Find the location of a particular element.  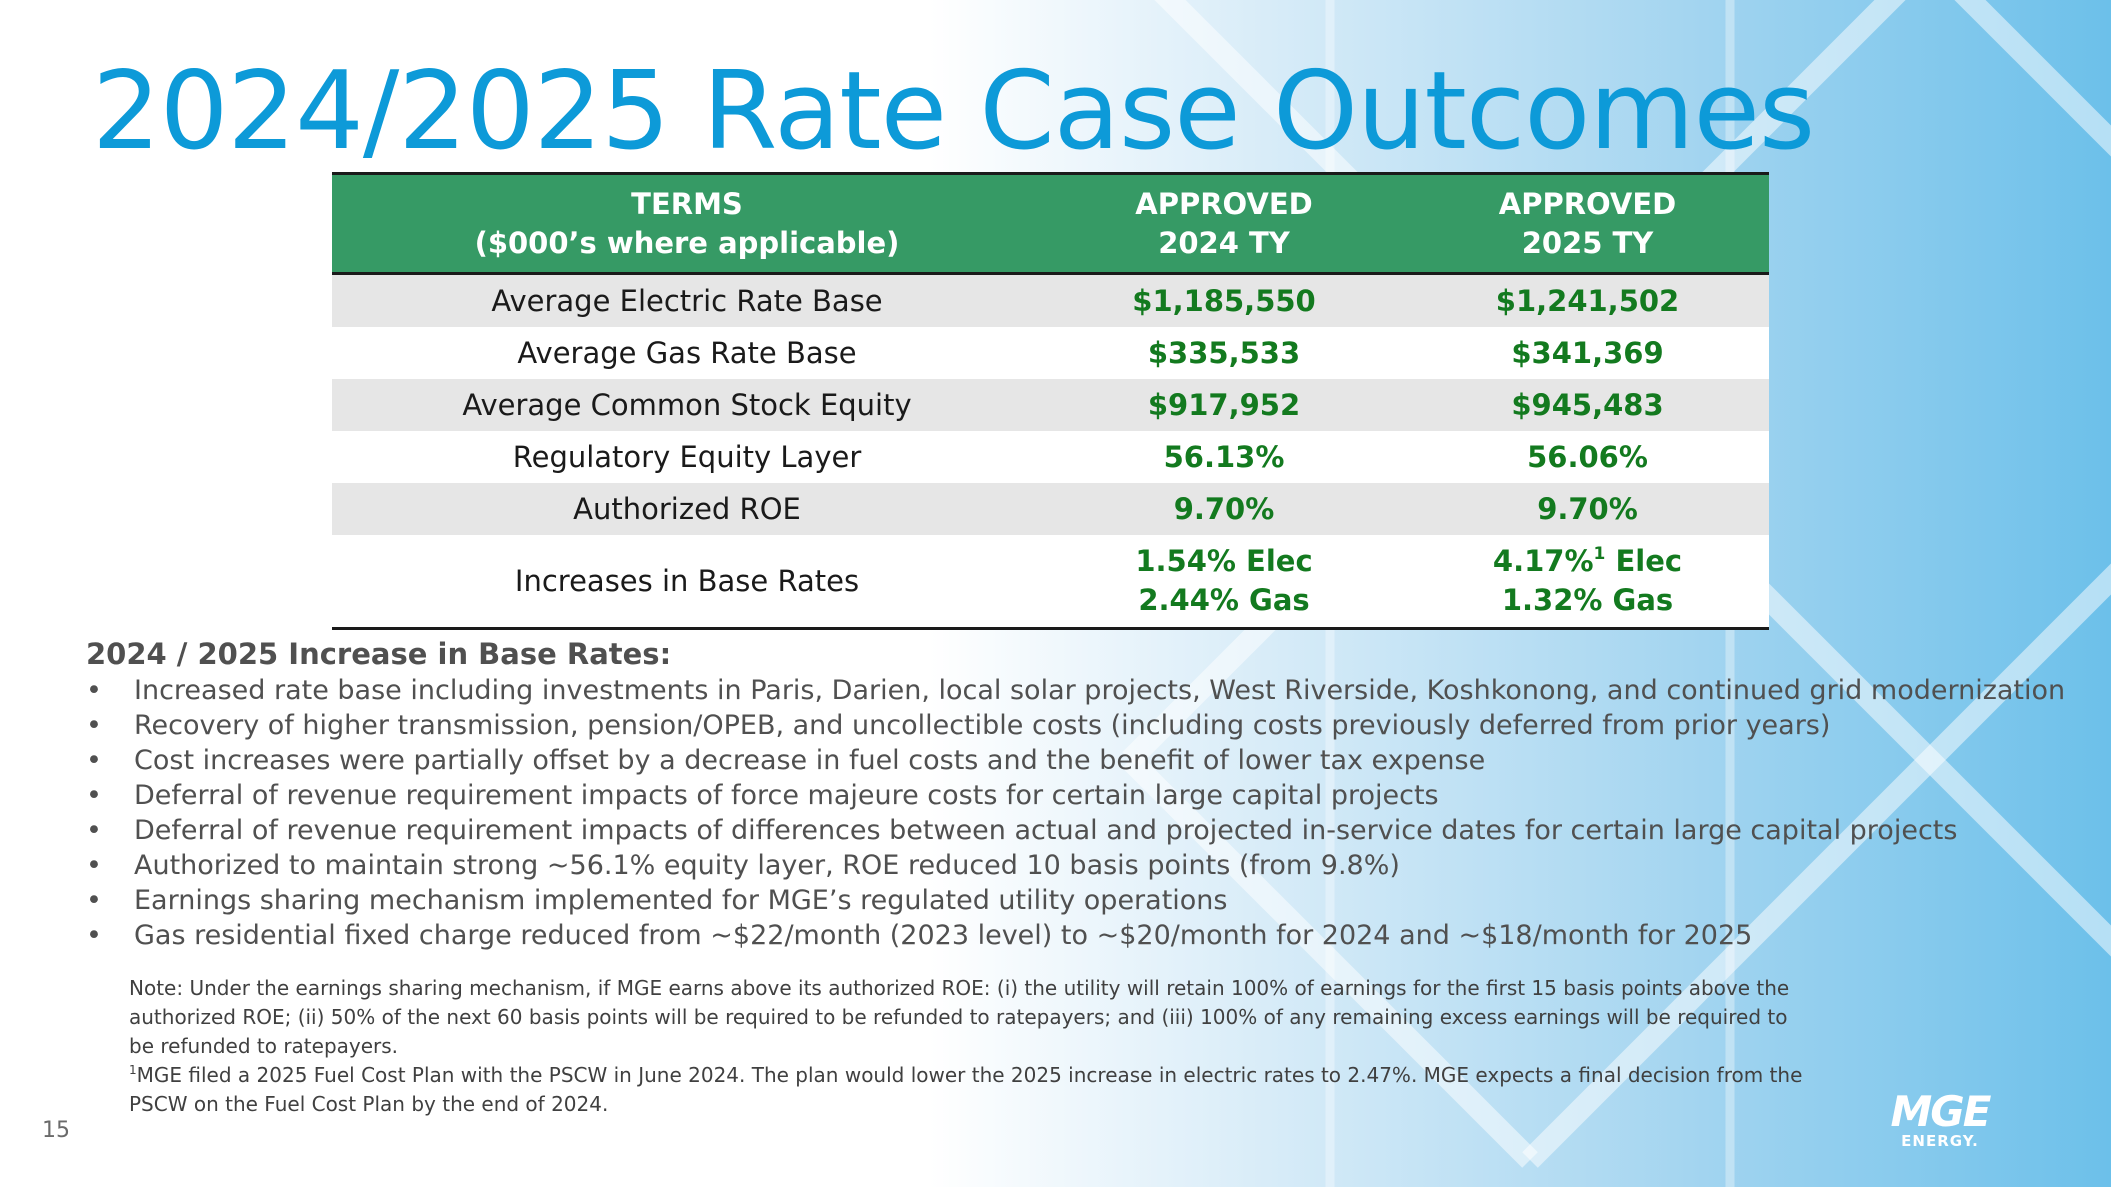

value-line: 2.44% Gas is located at coordinates (1224, 600).